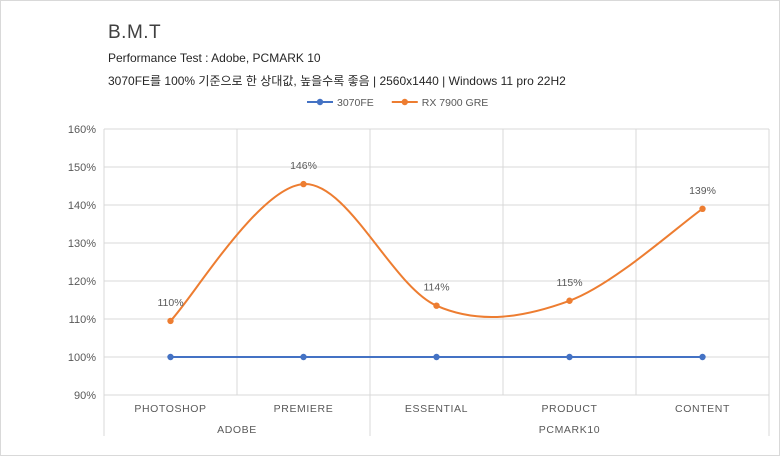  I want to click on y-tick-label: 160%, so click(82, 130).